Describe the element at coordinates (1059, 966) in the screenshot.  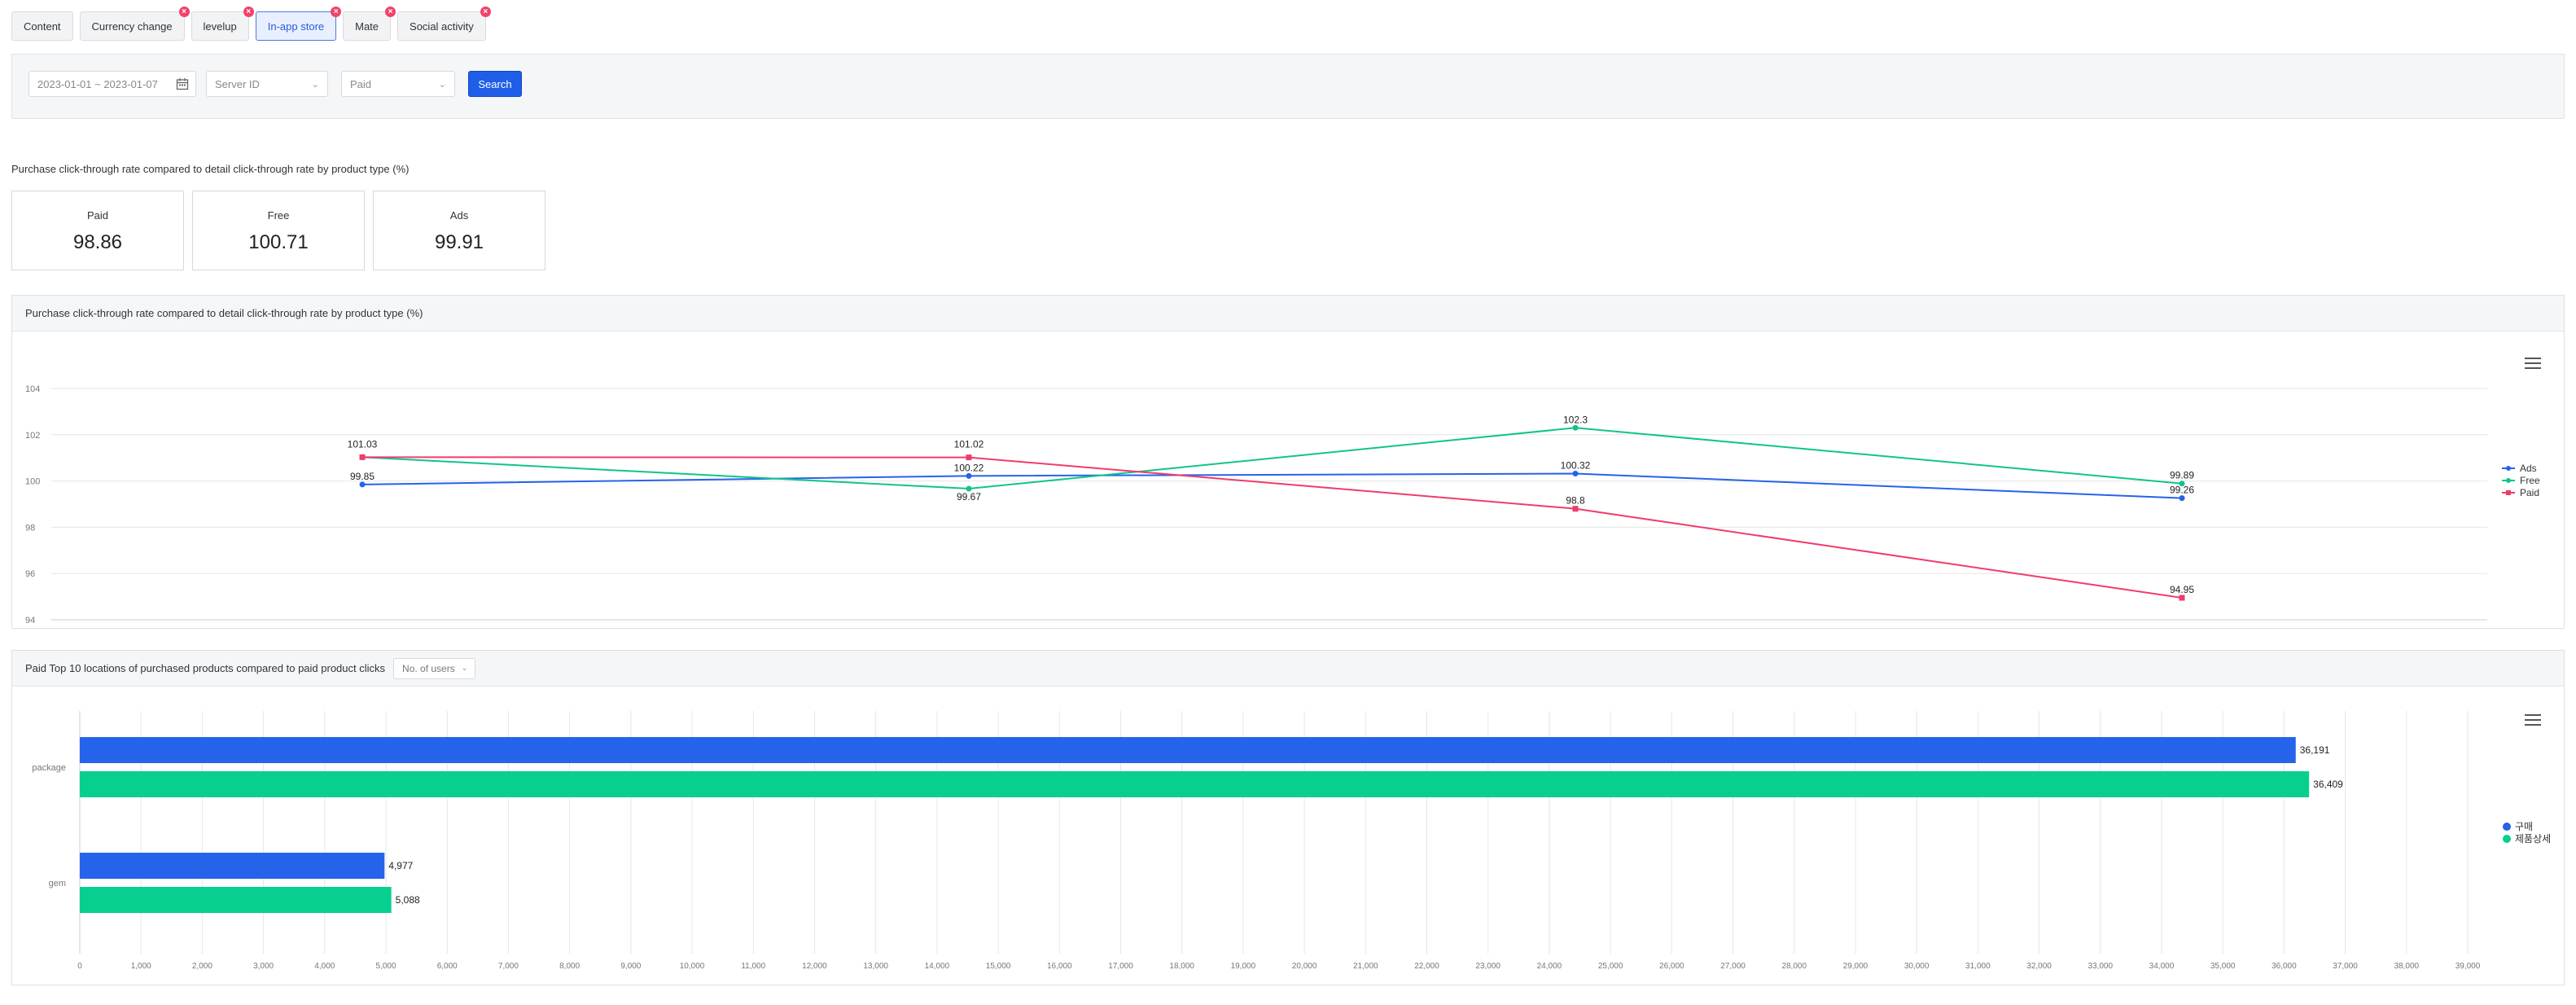
I see `x-tick-label: 16,000` at that location.